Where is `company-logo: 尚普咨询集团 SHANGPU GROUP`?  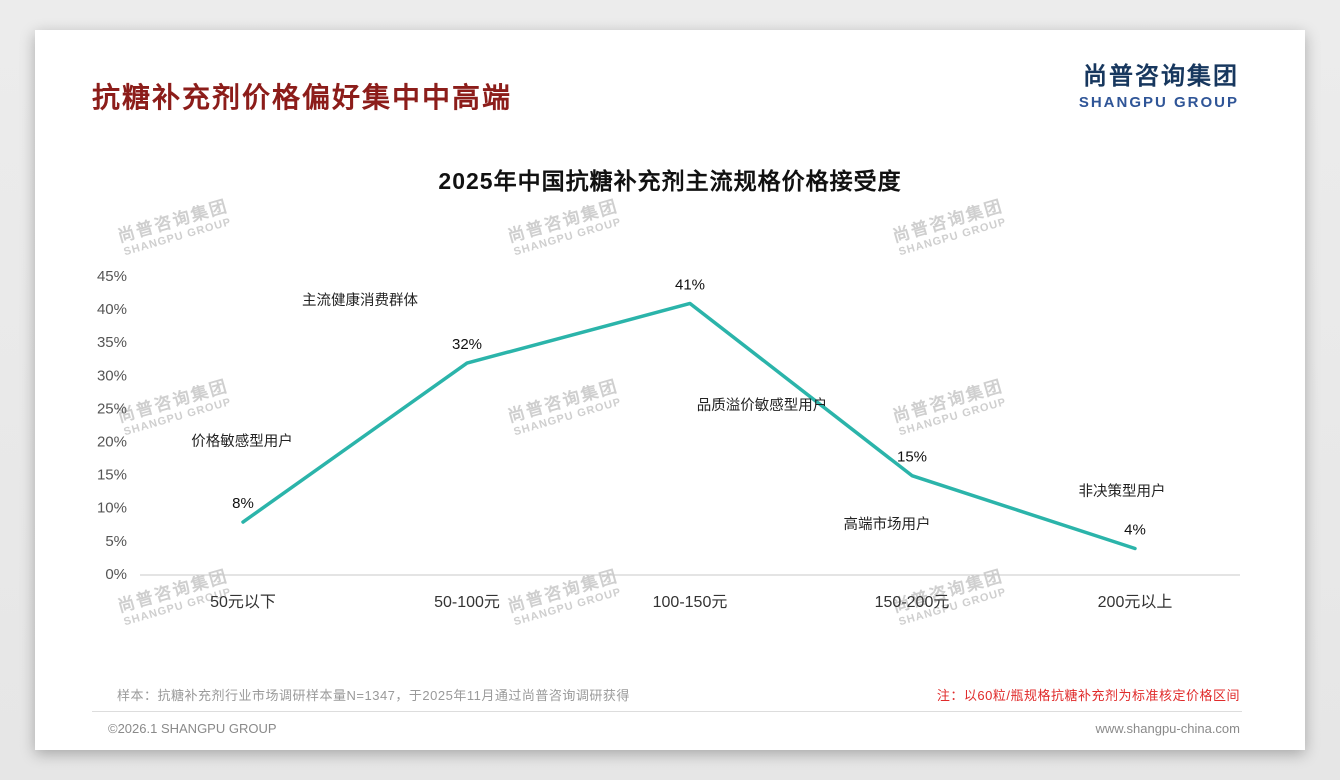
company-logo: 尚普咨询集团 SHANGPU GROUP is located at coordinates (1159, 83).